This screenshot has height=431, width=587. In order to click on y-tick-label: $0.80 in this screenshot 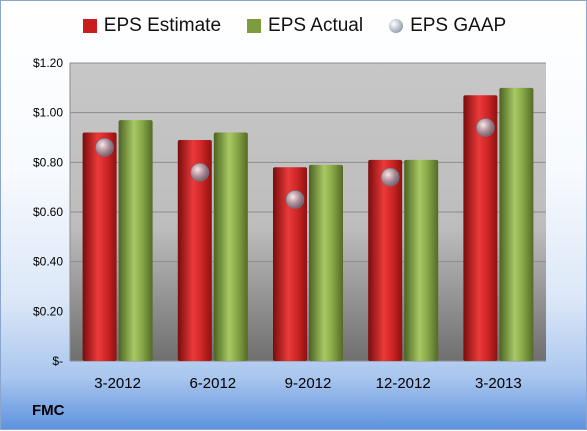, I will do `click(48, 162)`.